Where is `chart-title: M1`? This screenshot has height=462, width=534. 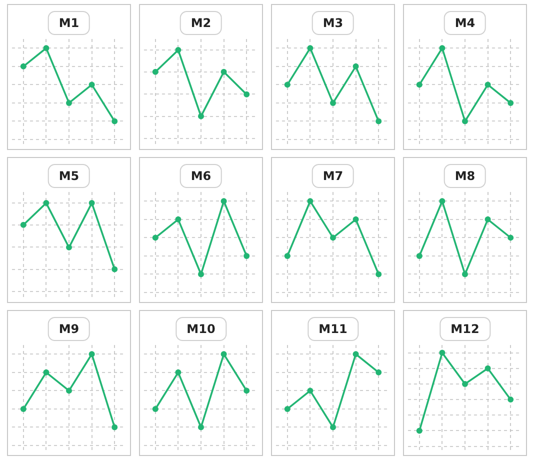
chart-title: M1 is located at coordinates (69, 23).